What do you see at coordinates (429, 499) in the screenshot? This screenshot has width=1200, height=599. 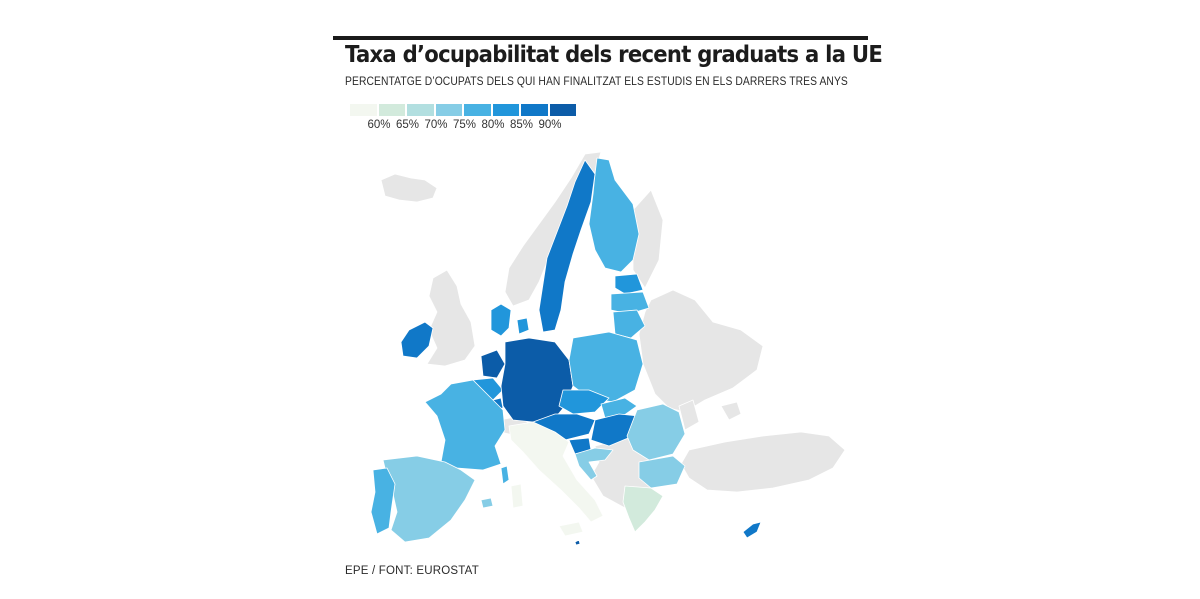 I see `country-spain` at bounding box center [429, 499].